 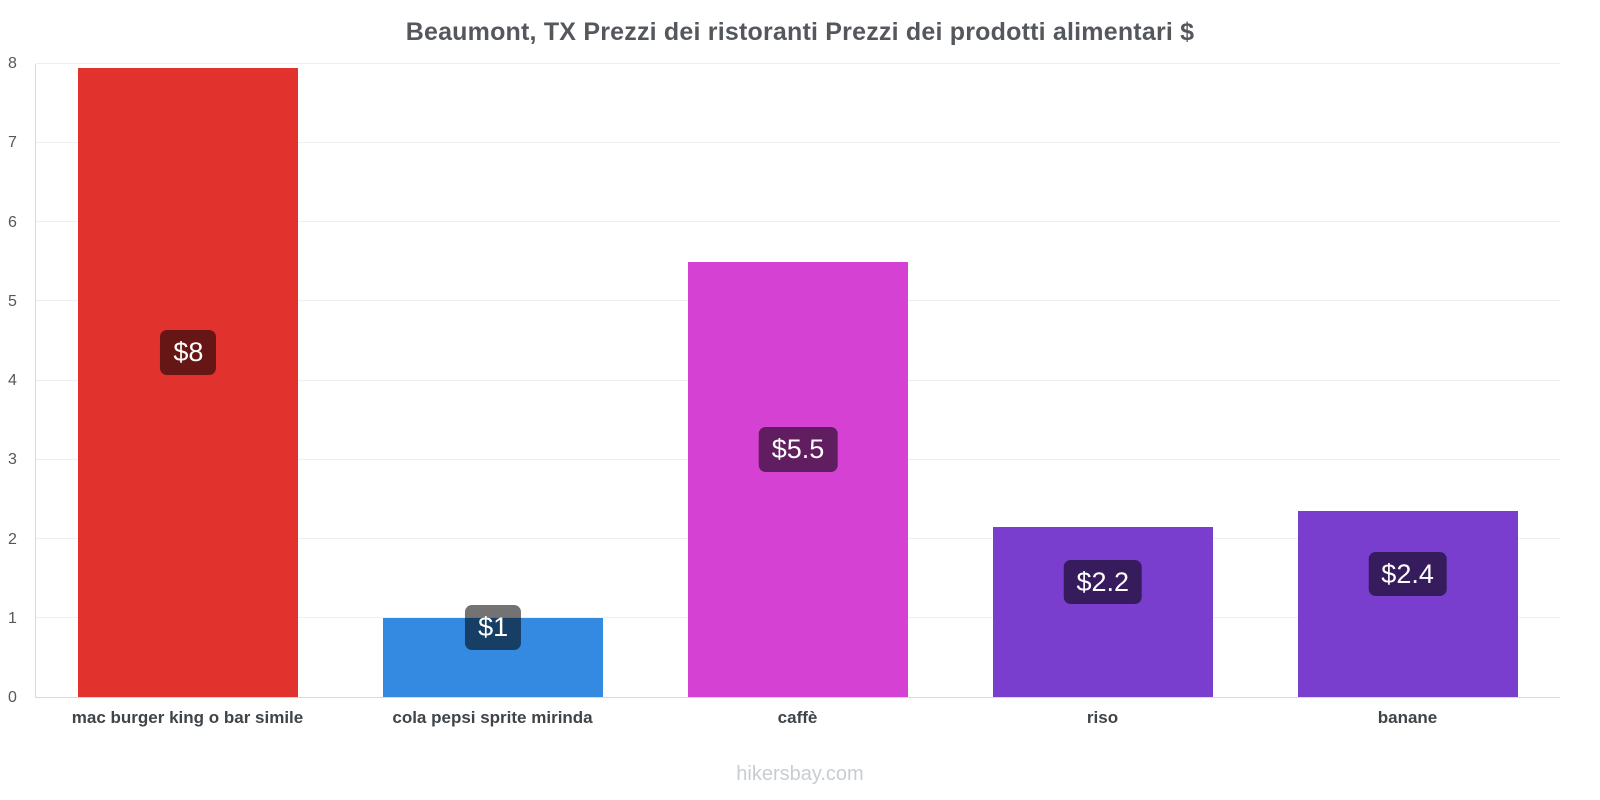 I want to click on y-tick-label: 5, so click(x=12, y=301).